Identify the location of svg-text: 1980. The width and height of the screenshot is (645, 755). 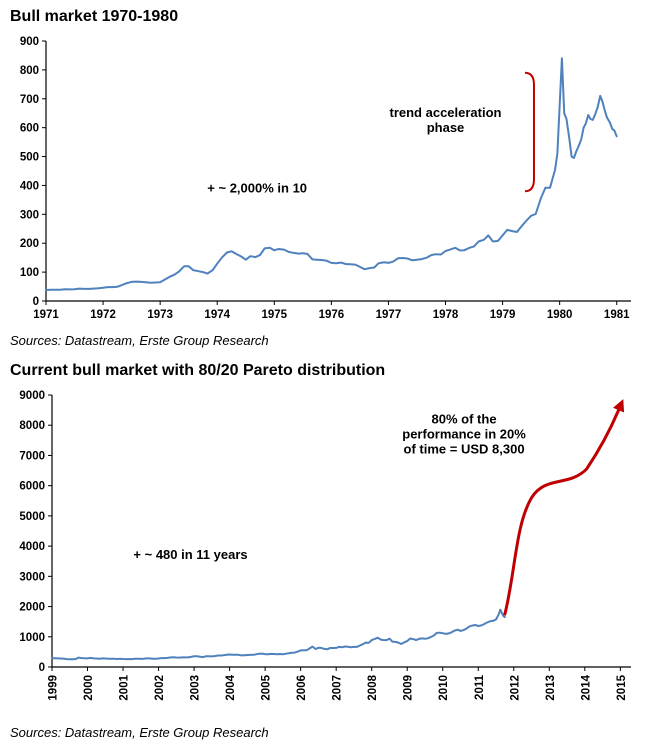
(560, 315).